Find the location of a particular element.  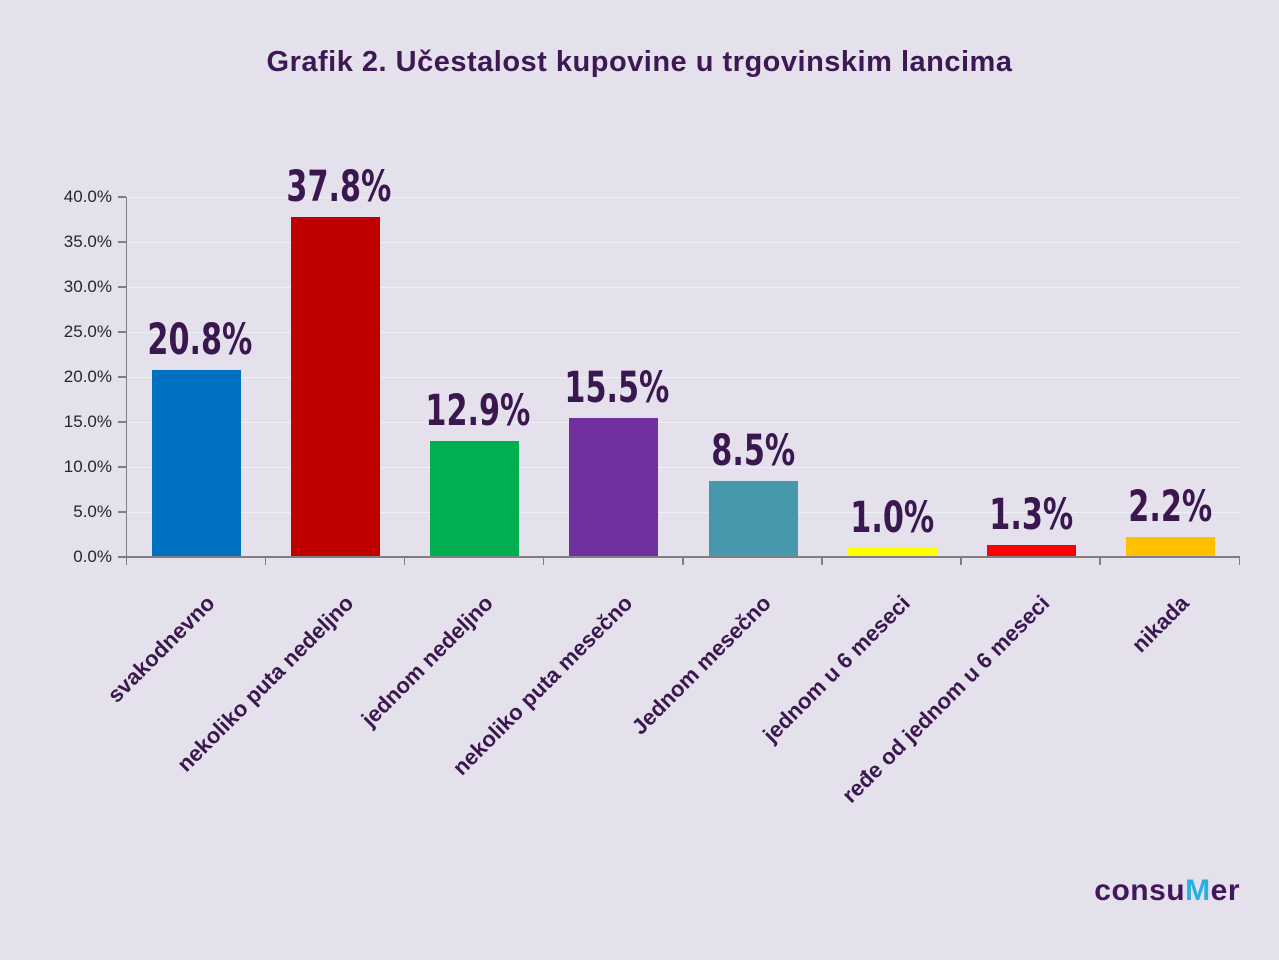

value-label-text: 15.5% is located at coordinates (617, 386).